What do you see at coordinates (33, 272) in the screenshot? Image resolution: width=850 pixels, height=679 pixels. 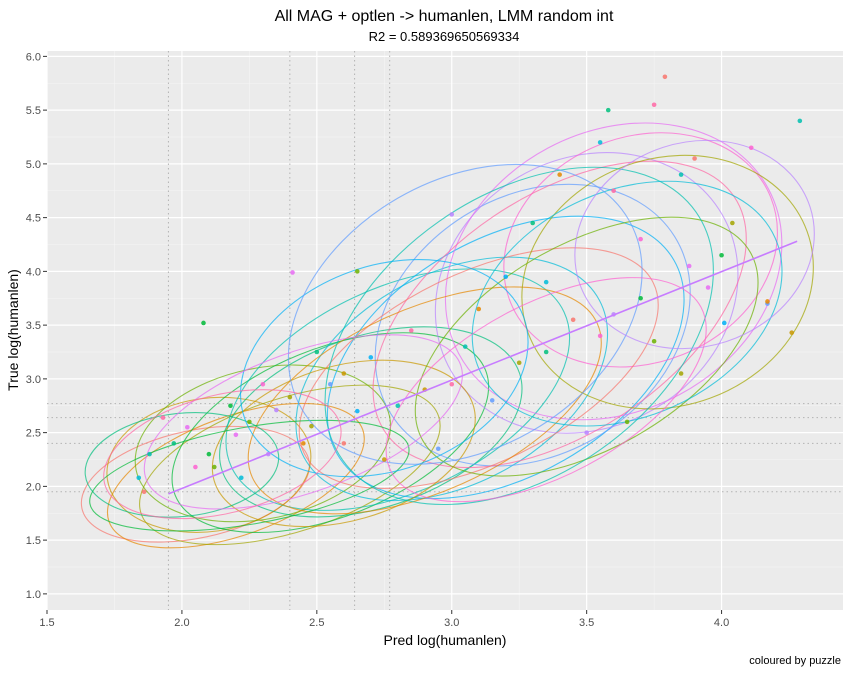 I see `y-tick-label: 4.0` at bounding box center [33, 272].